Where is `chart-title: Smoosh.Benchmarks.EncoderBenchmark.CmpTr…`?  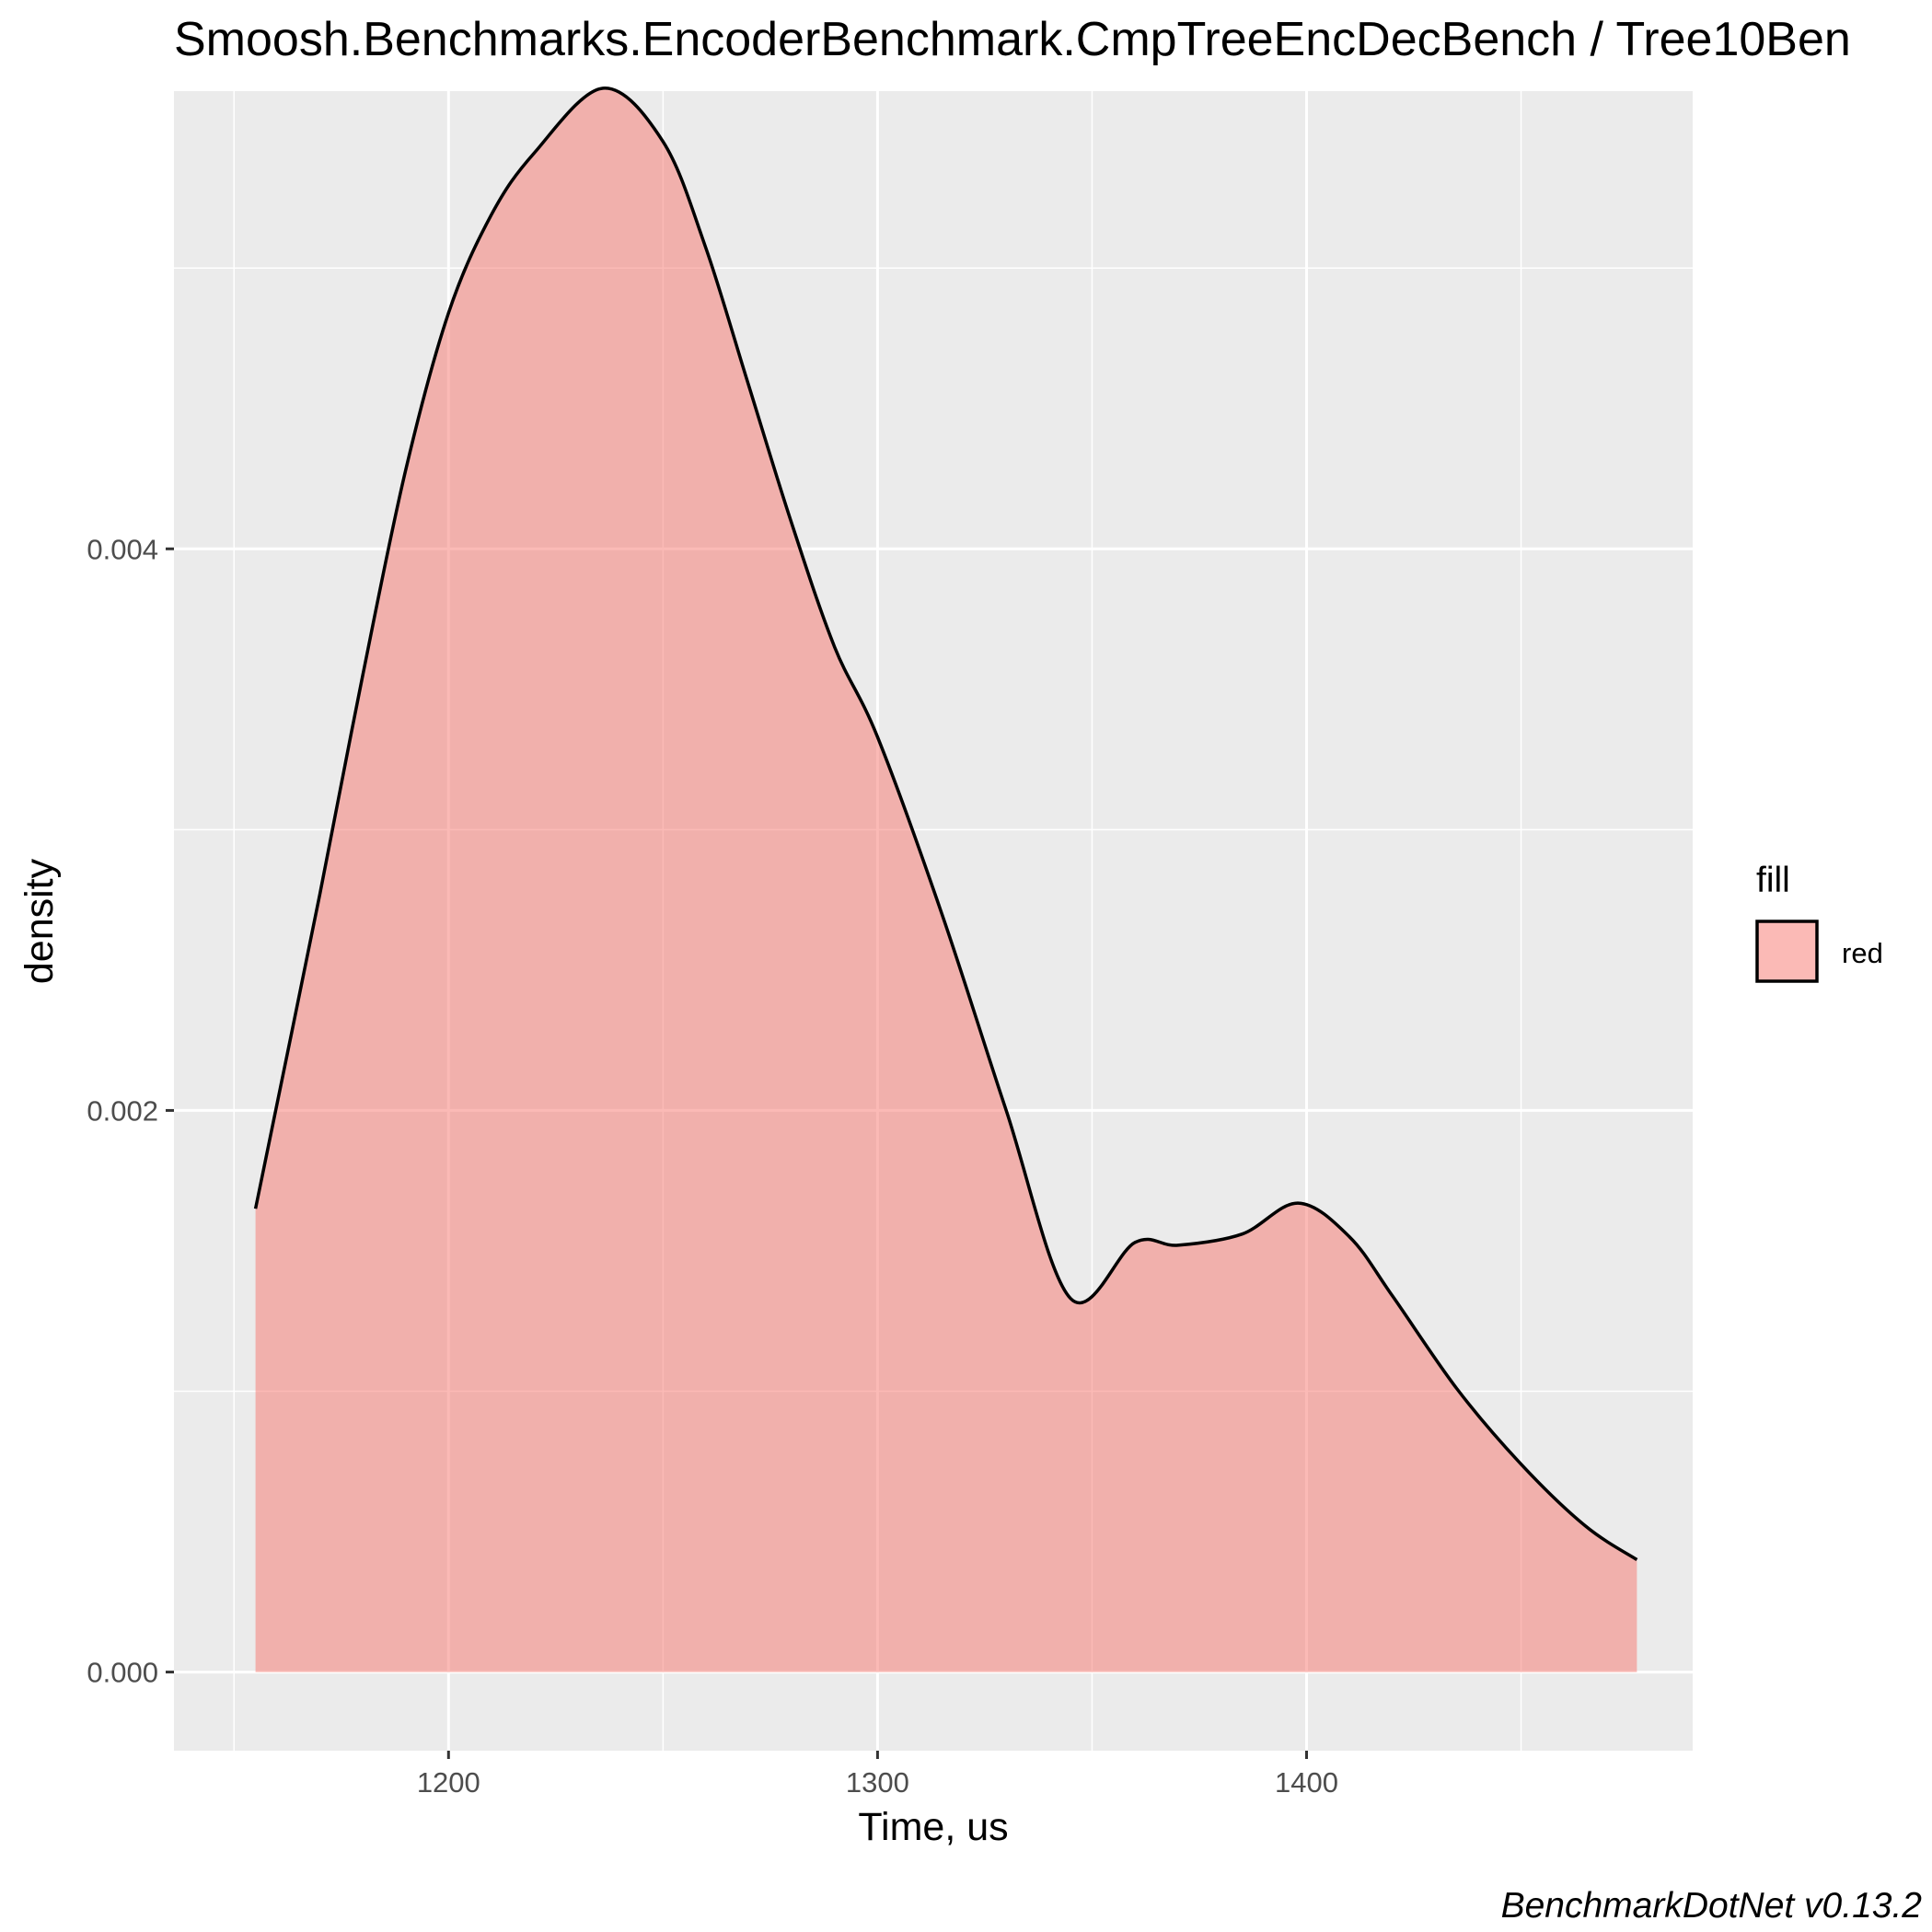
chart-title: Smoosh.Benchmarks.EncoderBenchmark.CmpTr… is located at coordinates (1012, 40).